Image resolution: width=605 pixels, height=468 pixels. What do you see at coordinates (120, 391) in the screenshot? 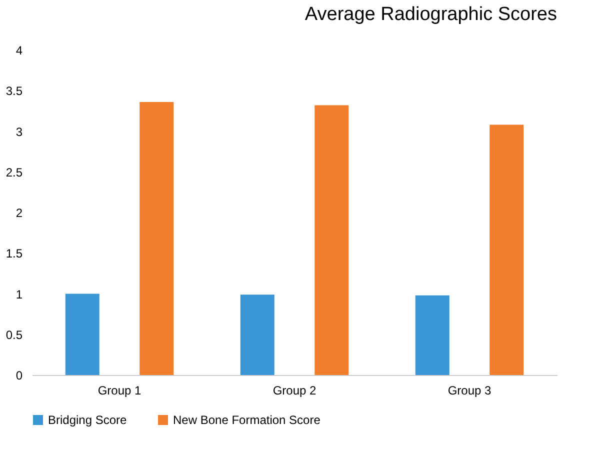
I see `x-tick-label: Group 1` at bounding box center [120, 391].